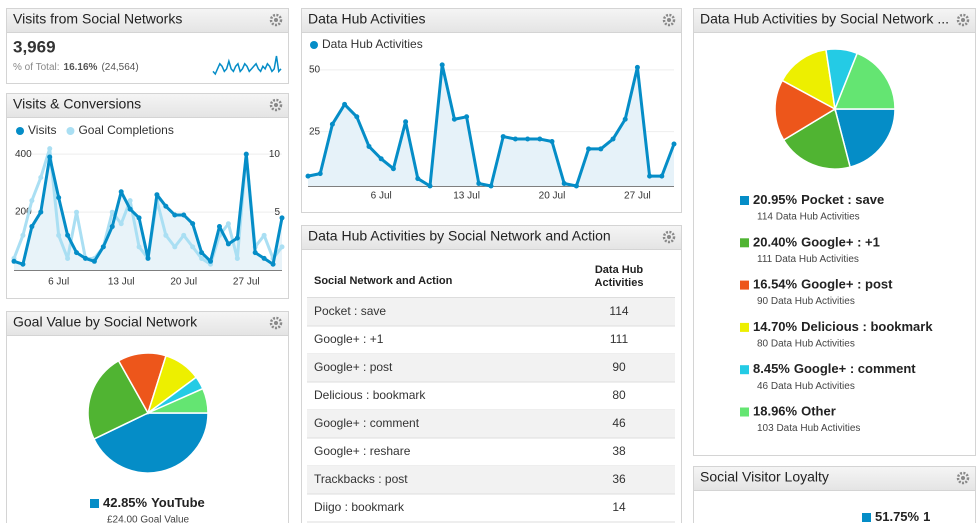  What do you see at coordinates (353, 367) in the screenshot?
I see `cell: Google+ : post` at bounding box center [353, 367].